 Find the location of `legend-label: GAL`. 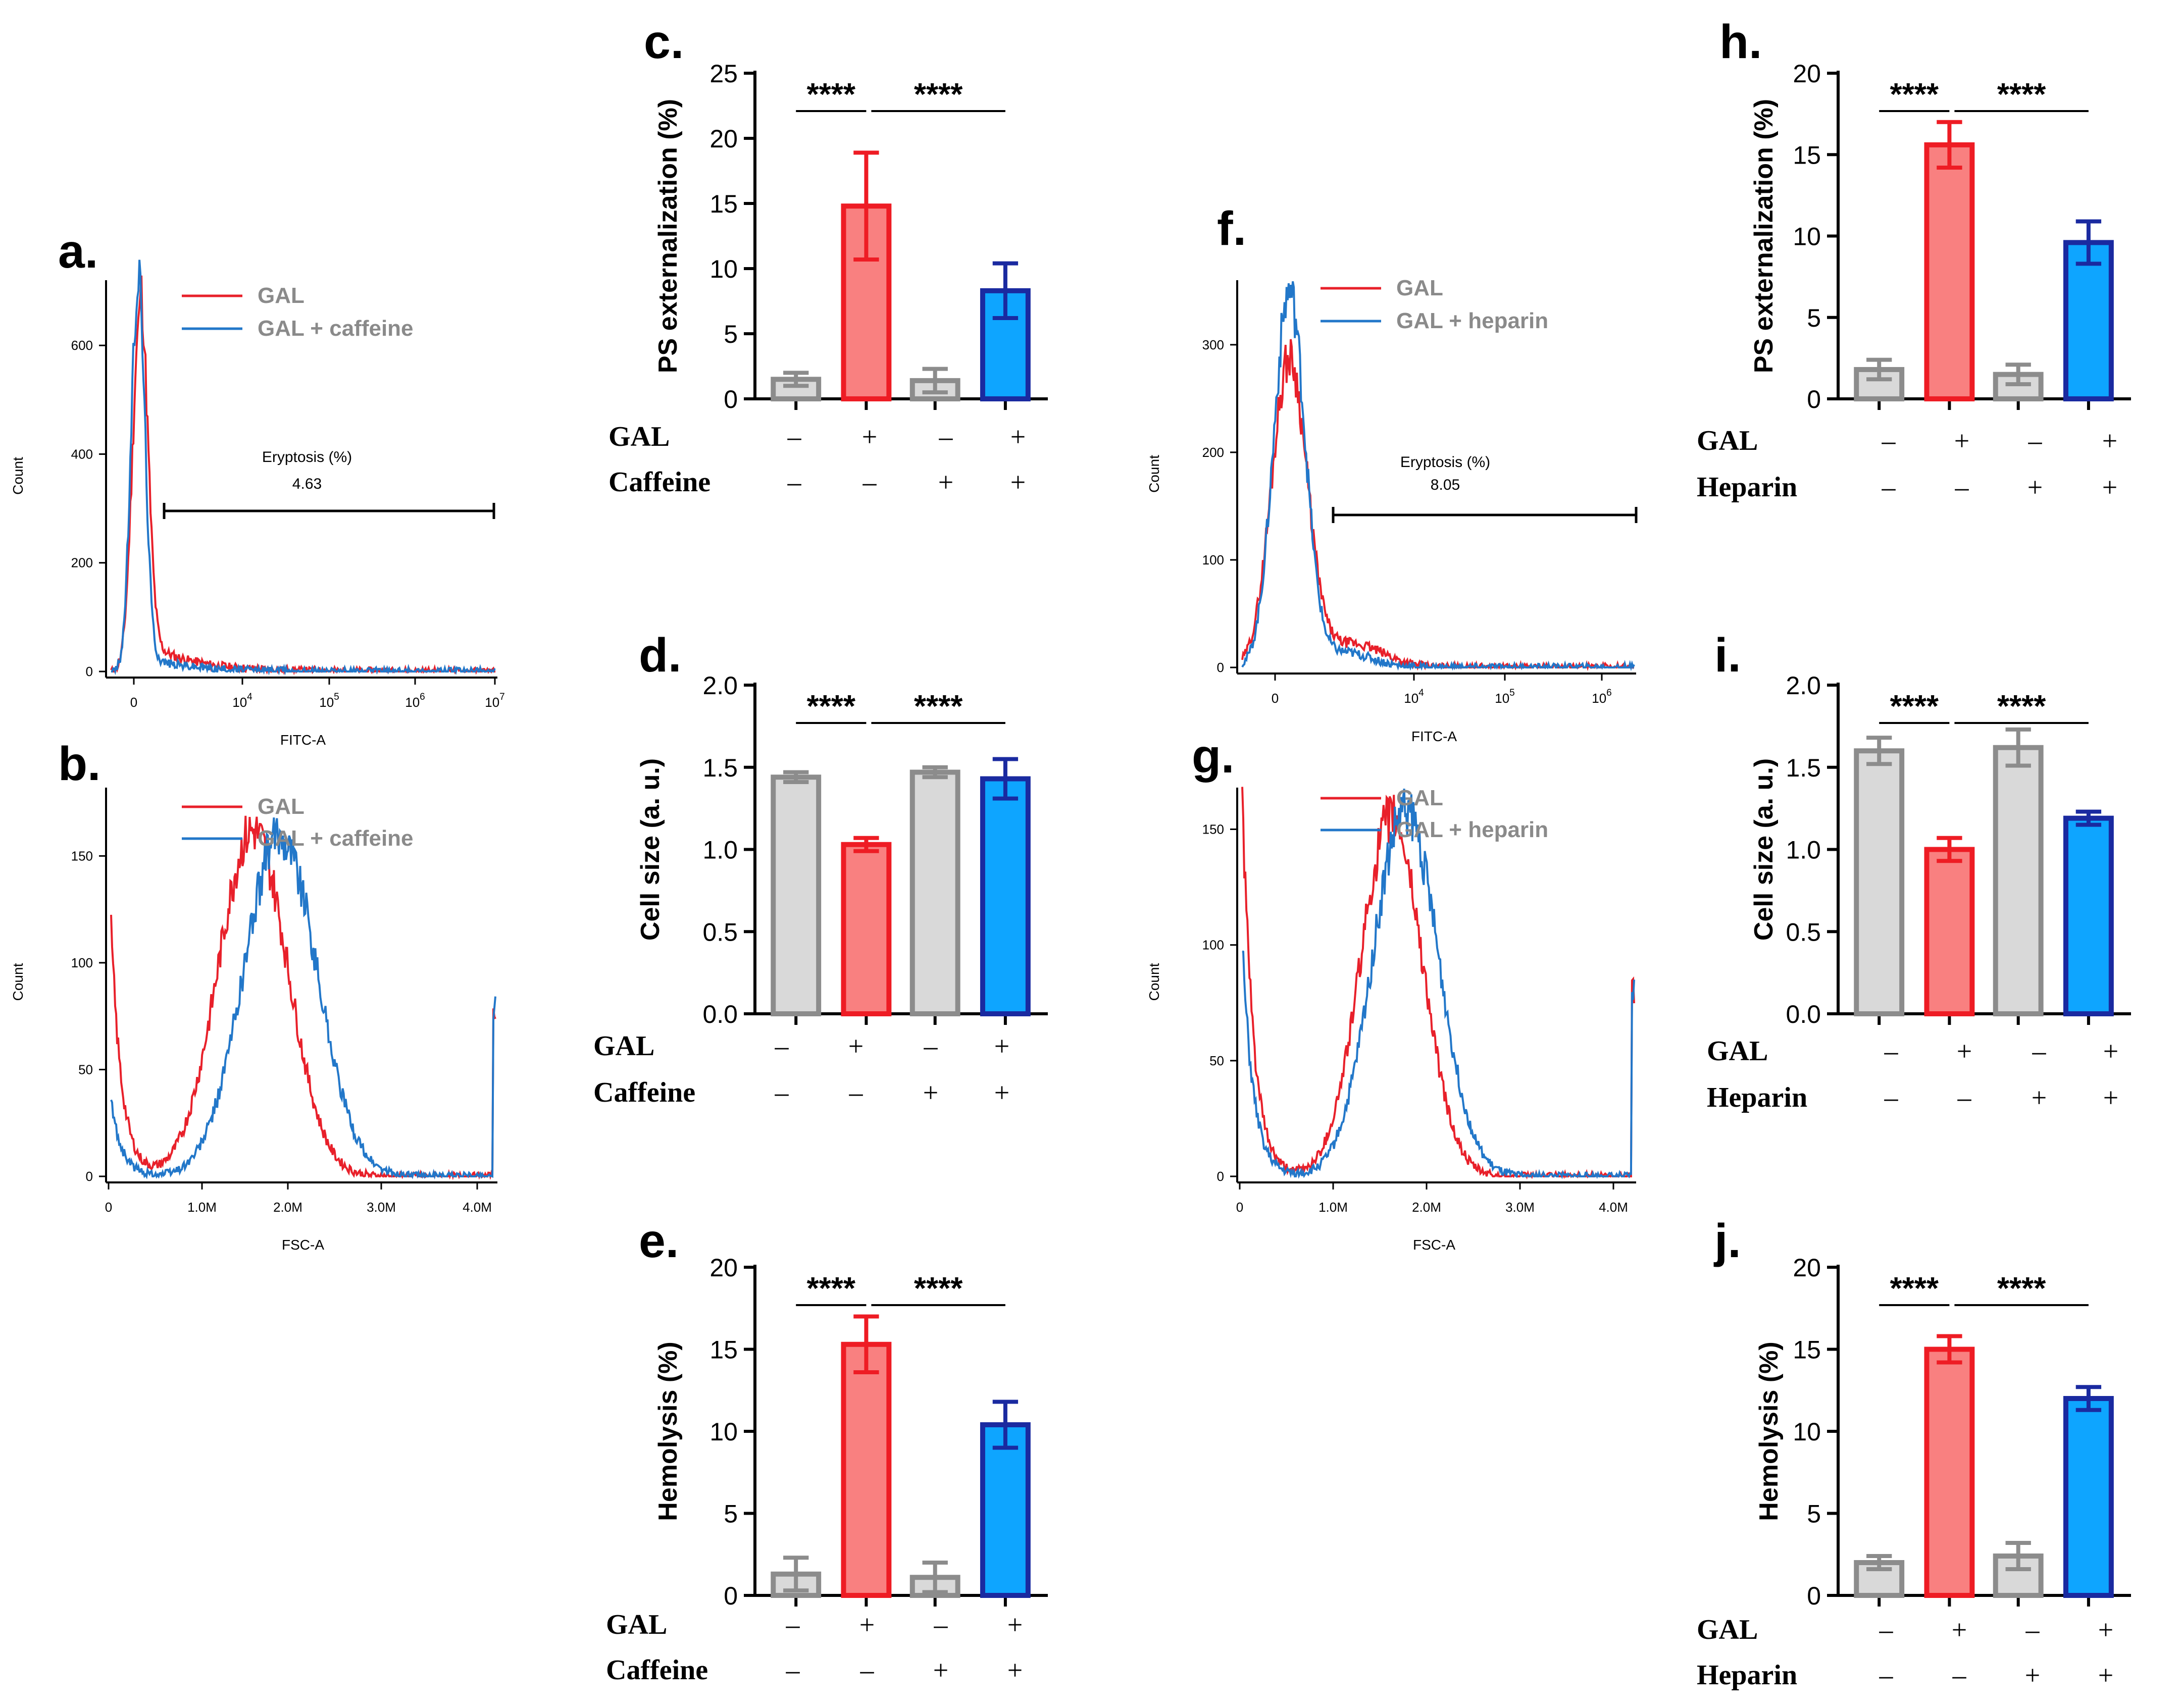

legend-label: GAL is located at coordinates (281, 295).